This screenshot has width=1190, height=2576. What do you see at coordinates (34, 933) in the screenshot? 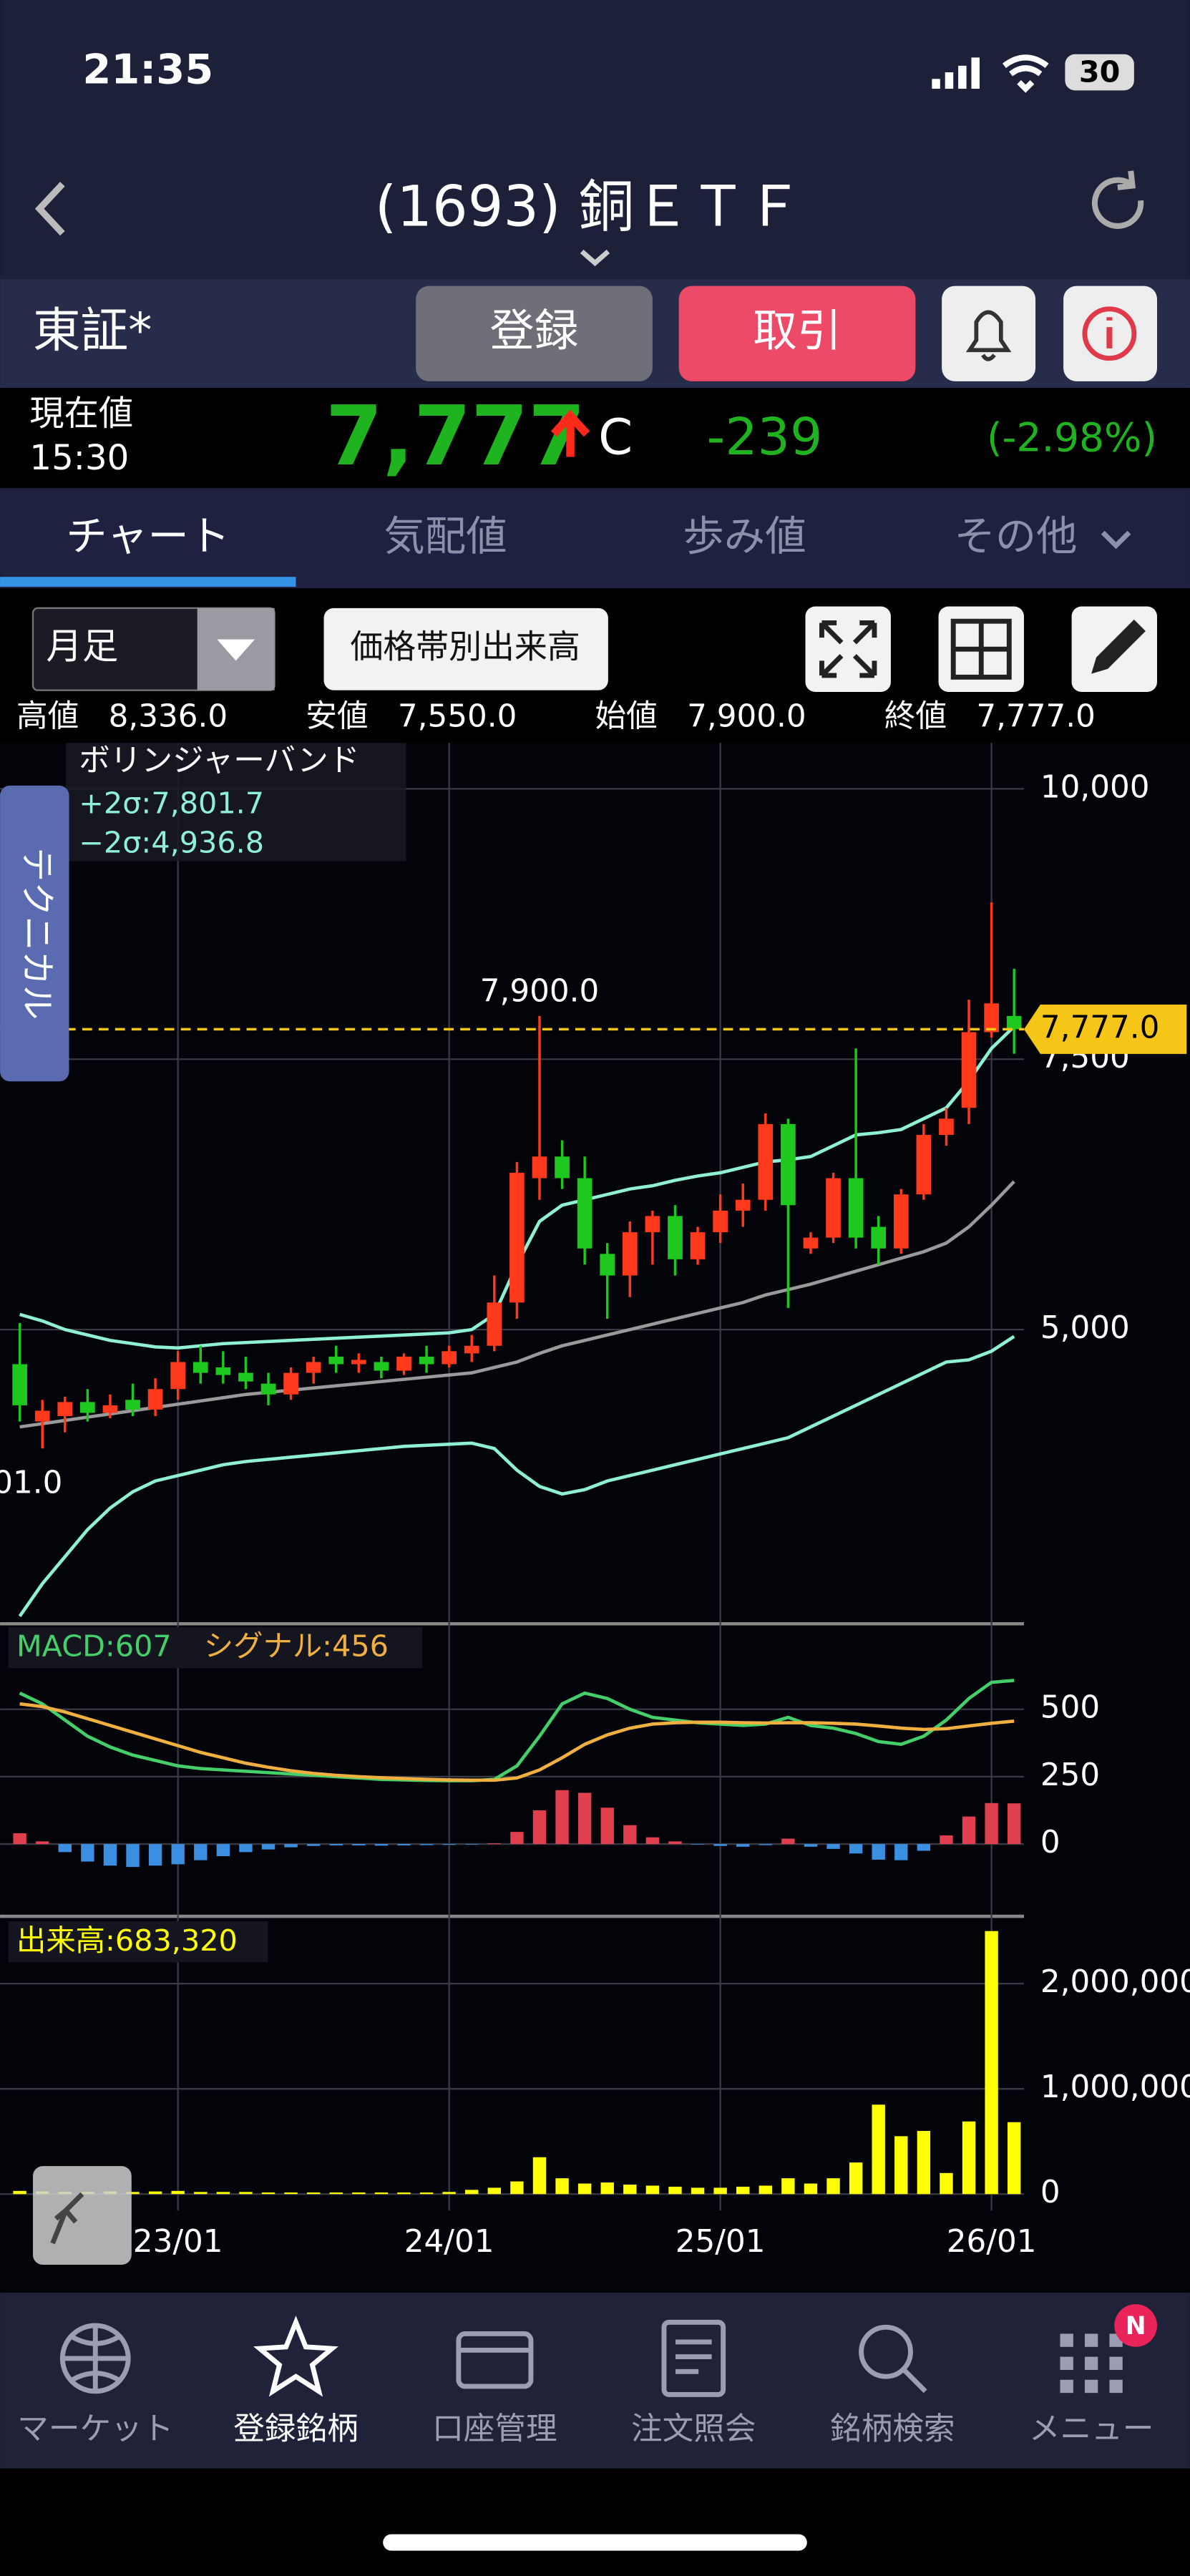
I see `technical-tab` at bounding box center [34, 933].